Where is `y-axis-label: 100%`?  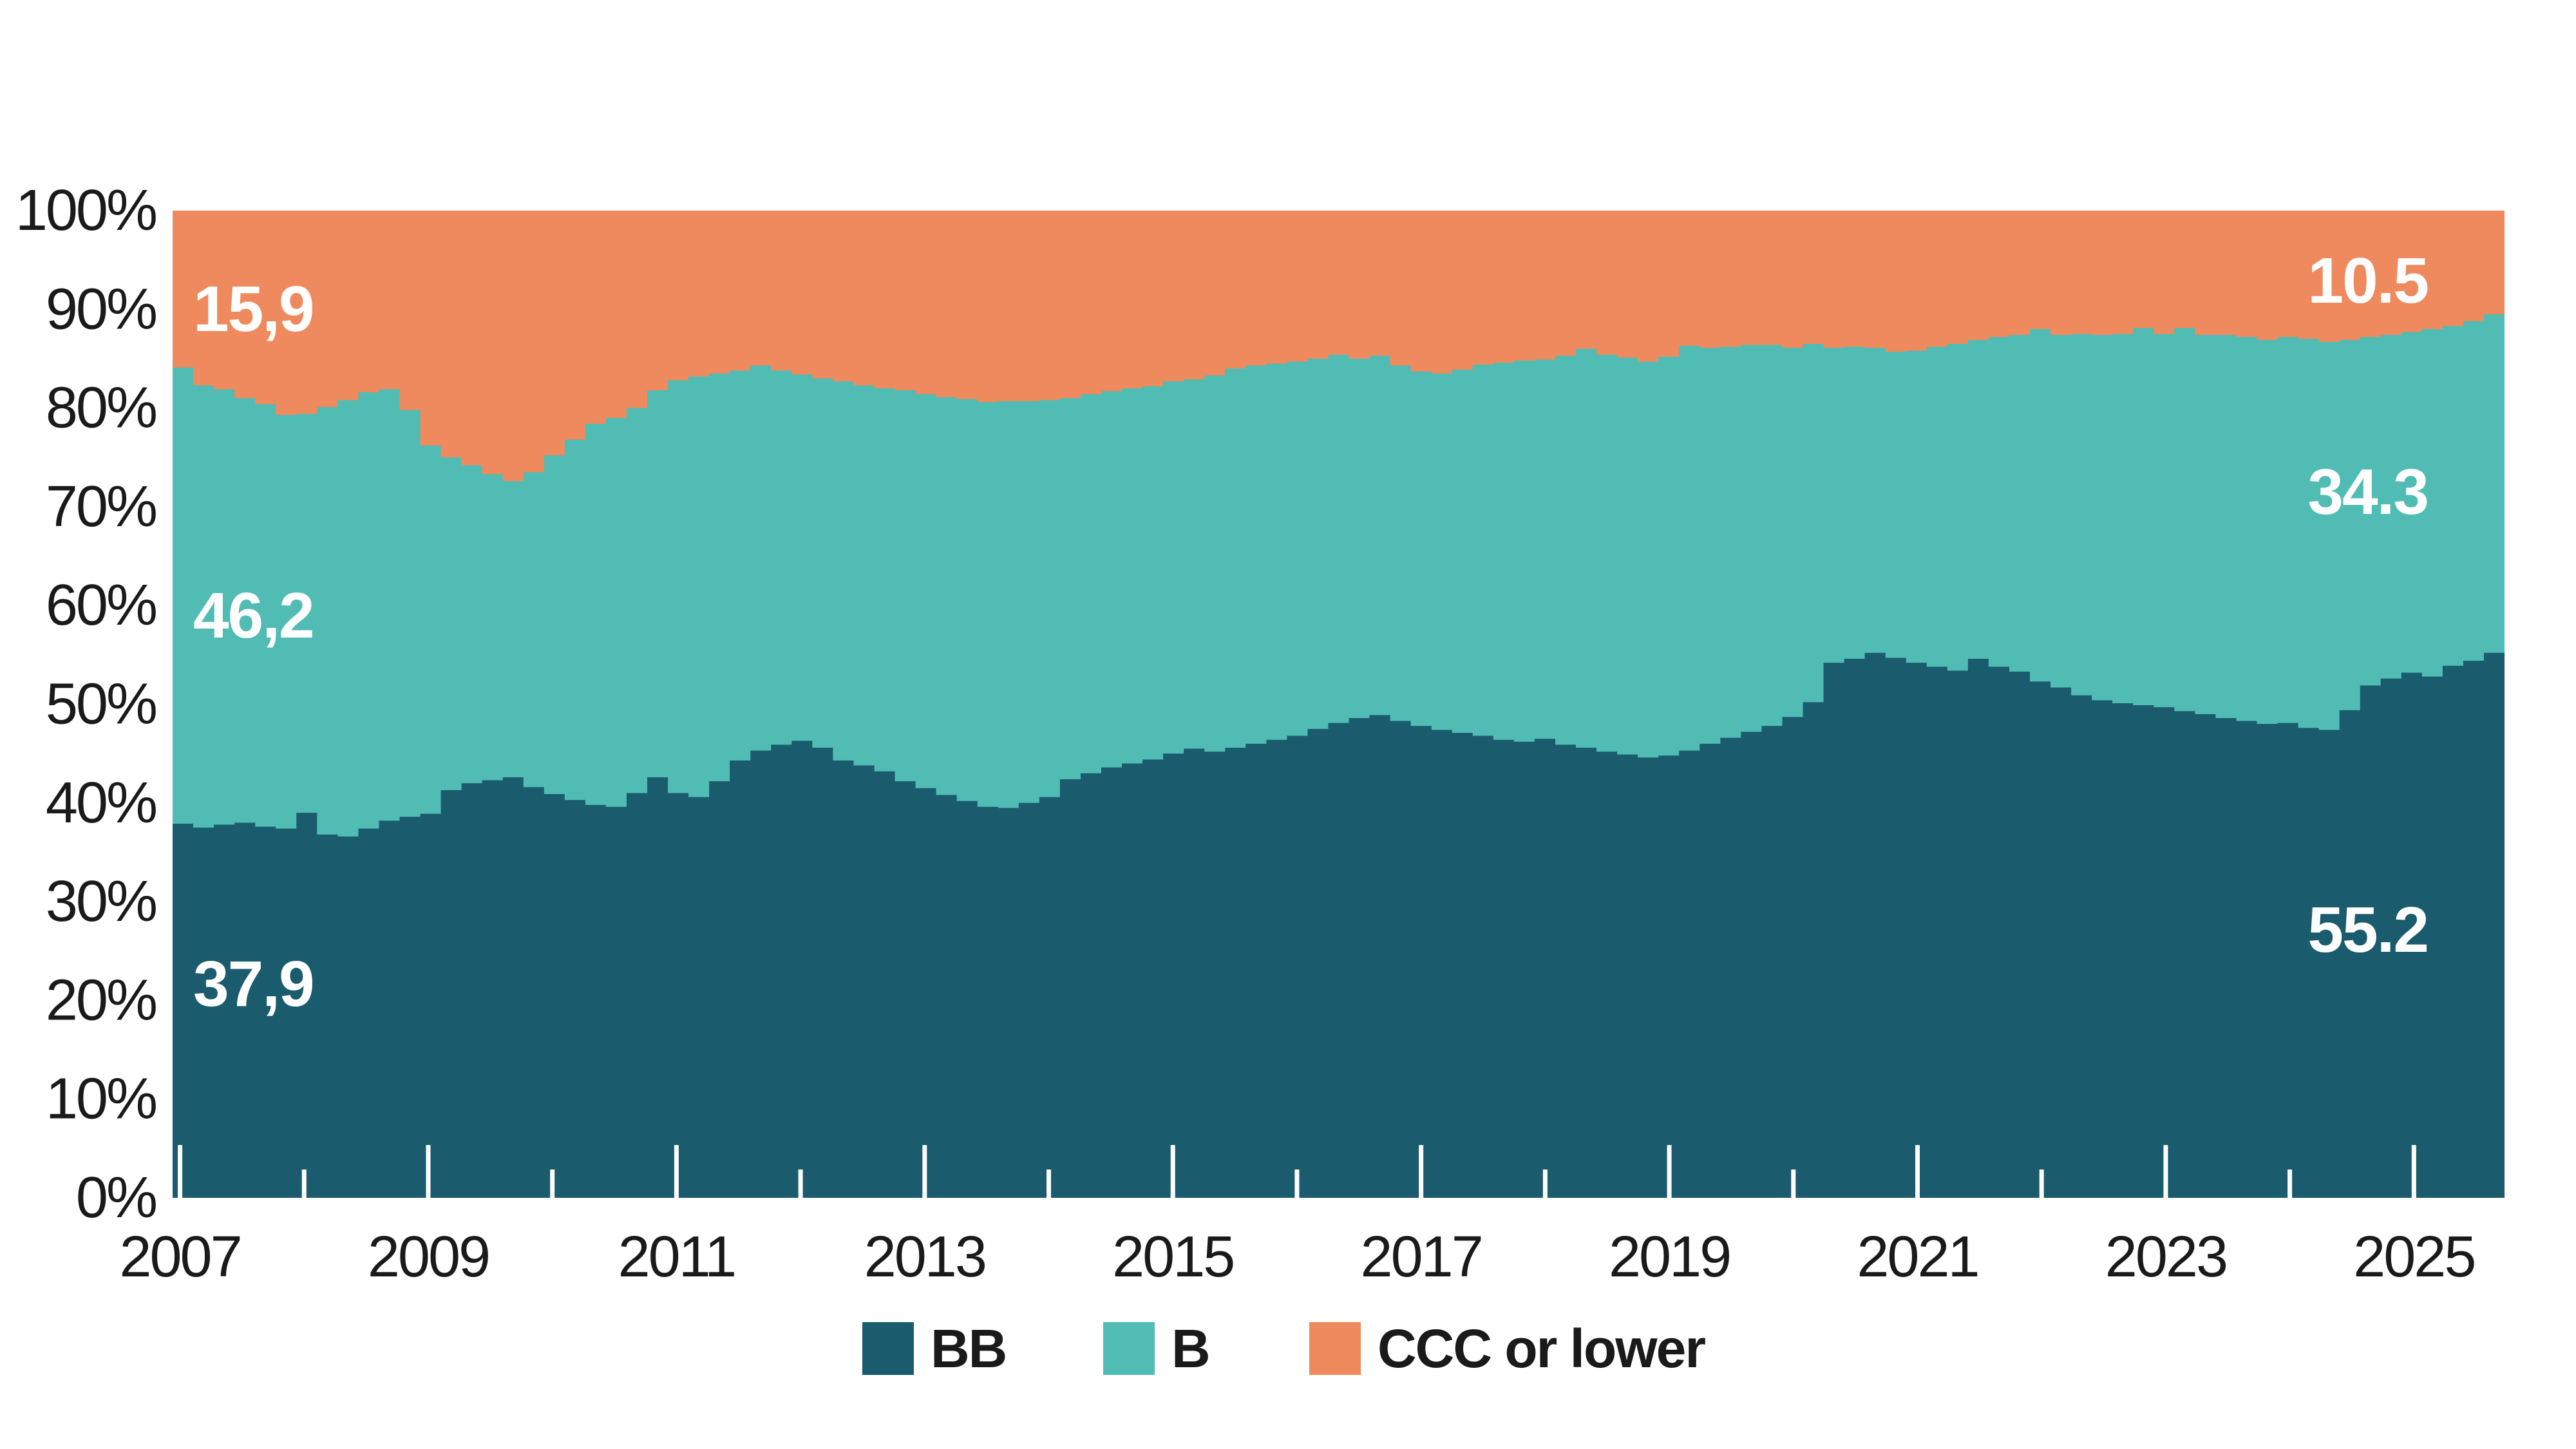
y-axis-label: 100% is located at coordinates (85, 210).